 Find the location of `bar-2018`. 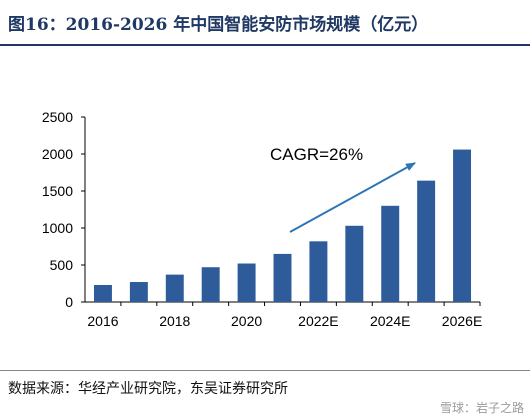

bar-2018 is located at coordinates (174, 288).